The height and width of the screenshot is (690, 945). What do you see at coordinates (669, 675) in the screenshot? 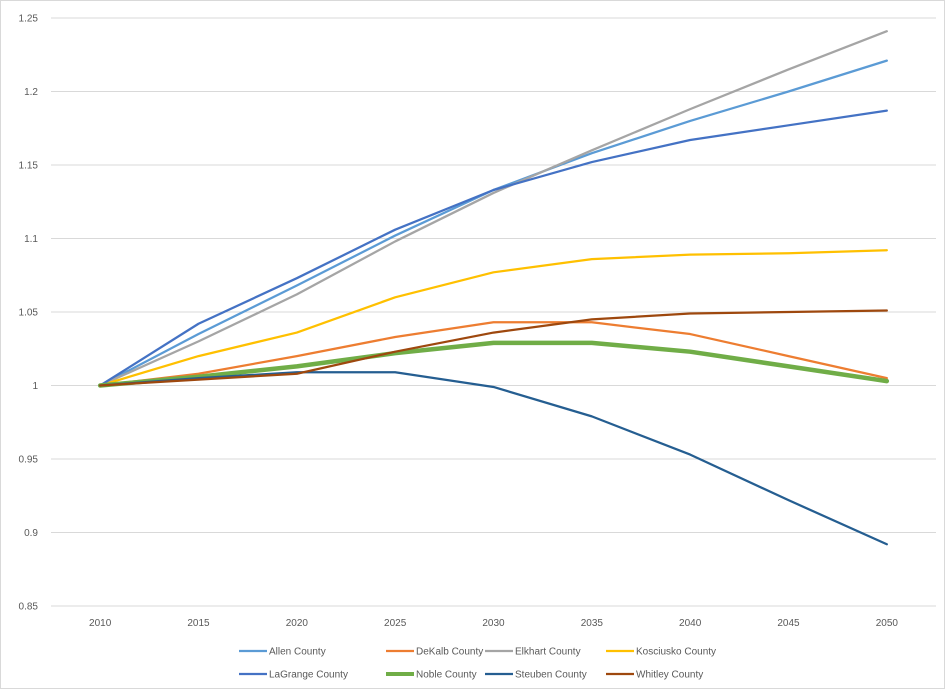
I see `legend-label: Whitley County` at bounding box center [669, 675].